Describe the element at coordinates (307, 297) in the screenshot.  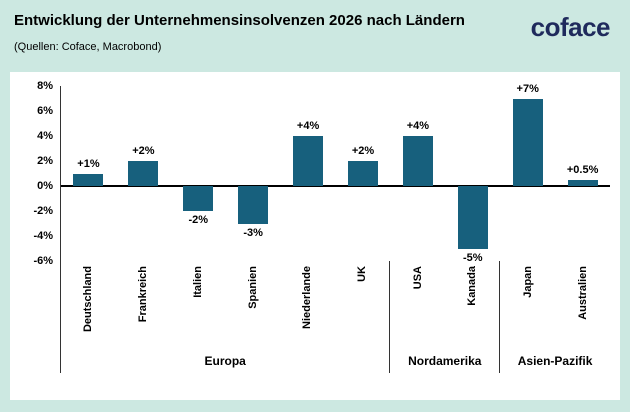
I see `category-label: Niederlande` at that location.